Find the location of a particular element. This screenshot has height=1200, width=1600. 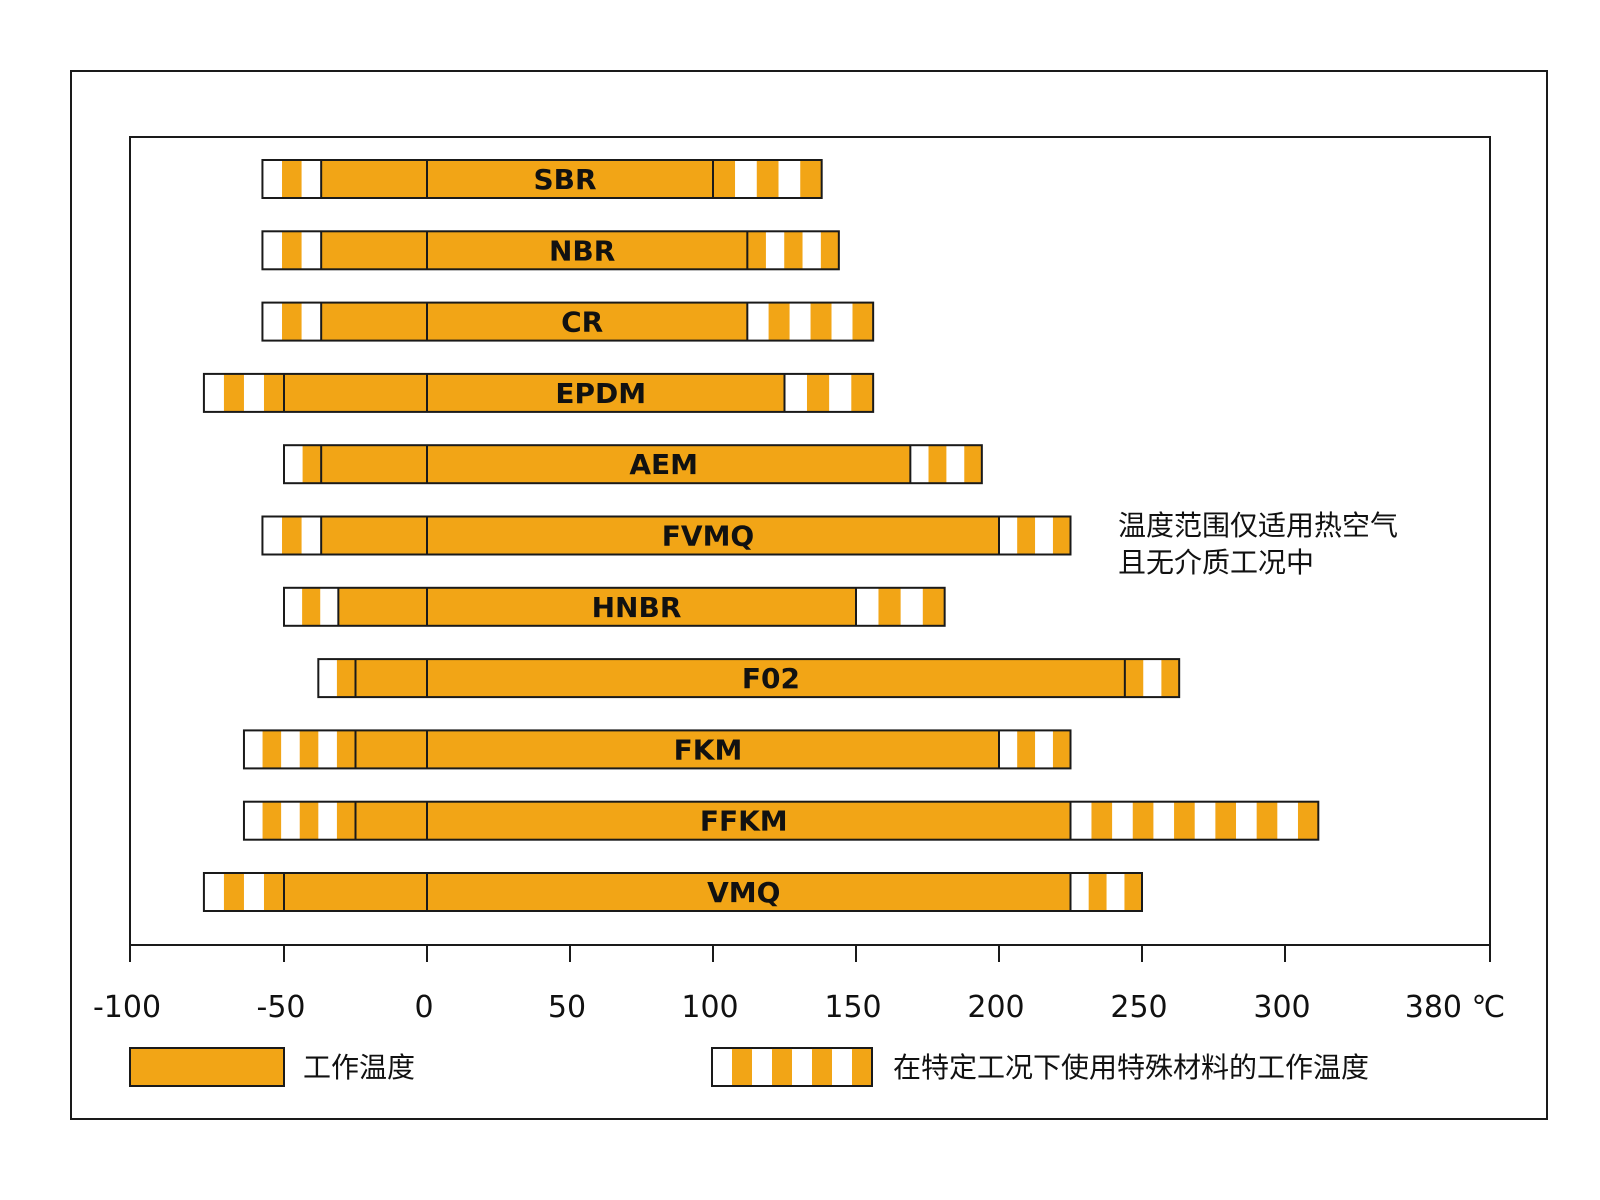

bar-fkm: FKM is located at coordinates (657, 749).